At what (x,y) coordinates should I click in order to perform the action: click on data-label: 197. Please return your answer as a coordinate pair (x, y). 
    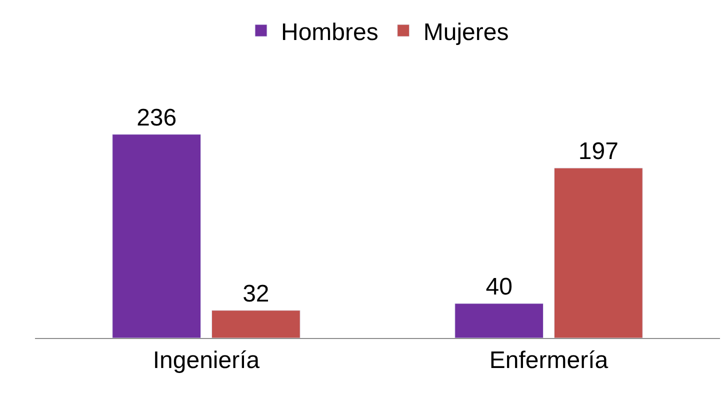
    Looking at the image, I should click on (598, 151).